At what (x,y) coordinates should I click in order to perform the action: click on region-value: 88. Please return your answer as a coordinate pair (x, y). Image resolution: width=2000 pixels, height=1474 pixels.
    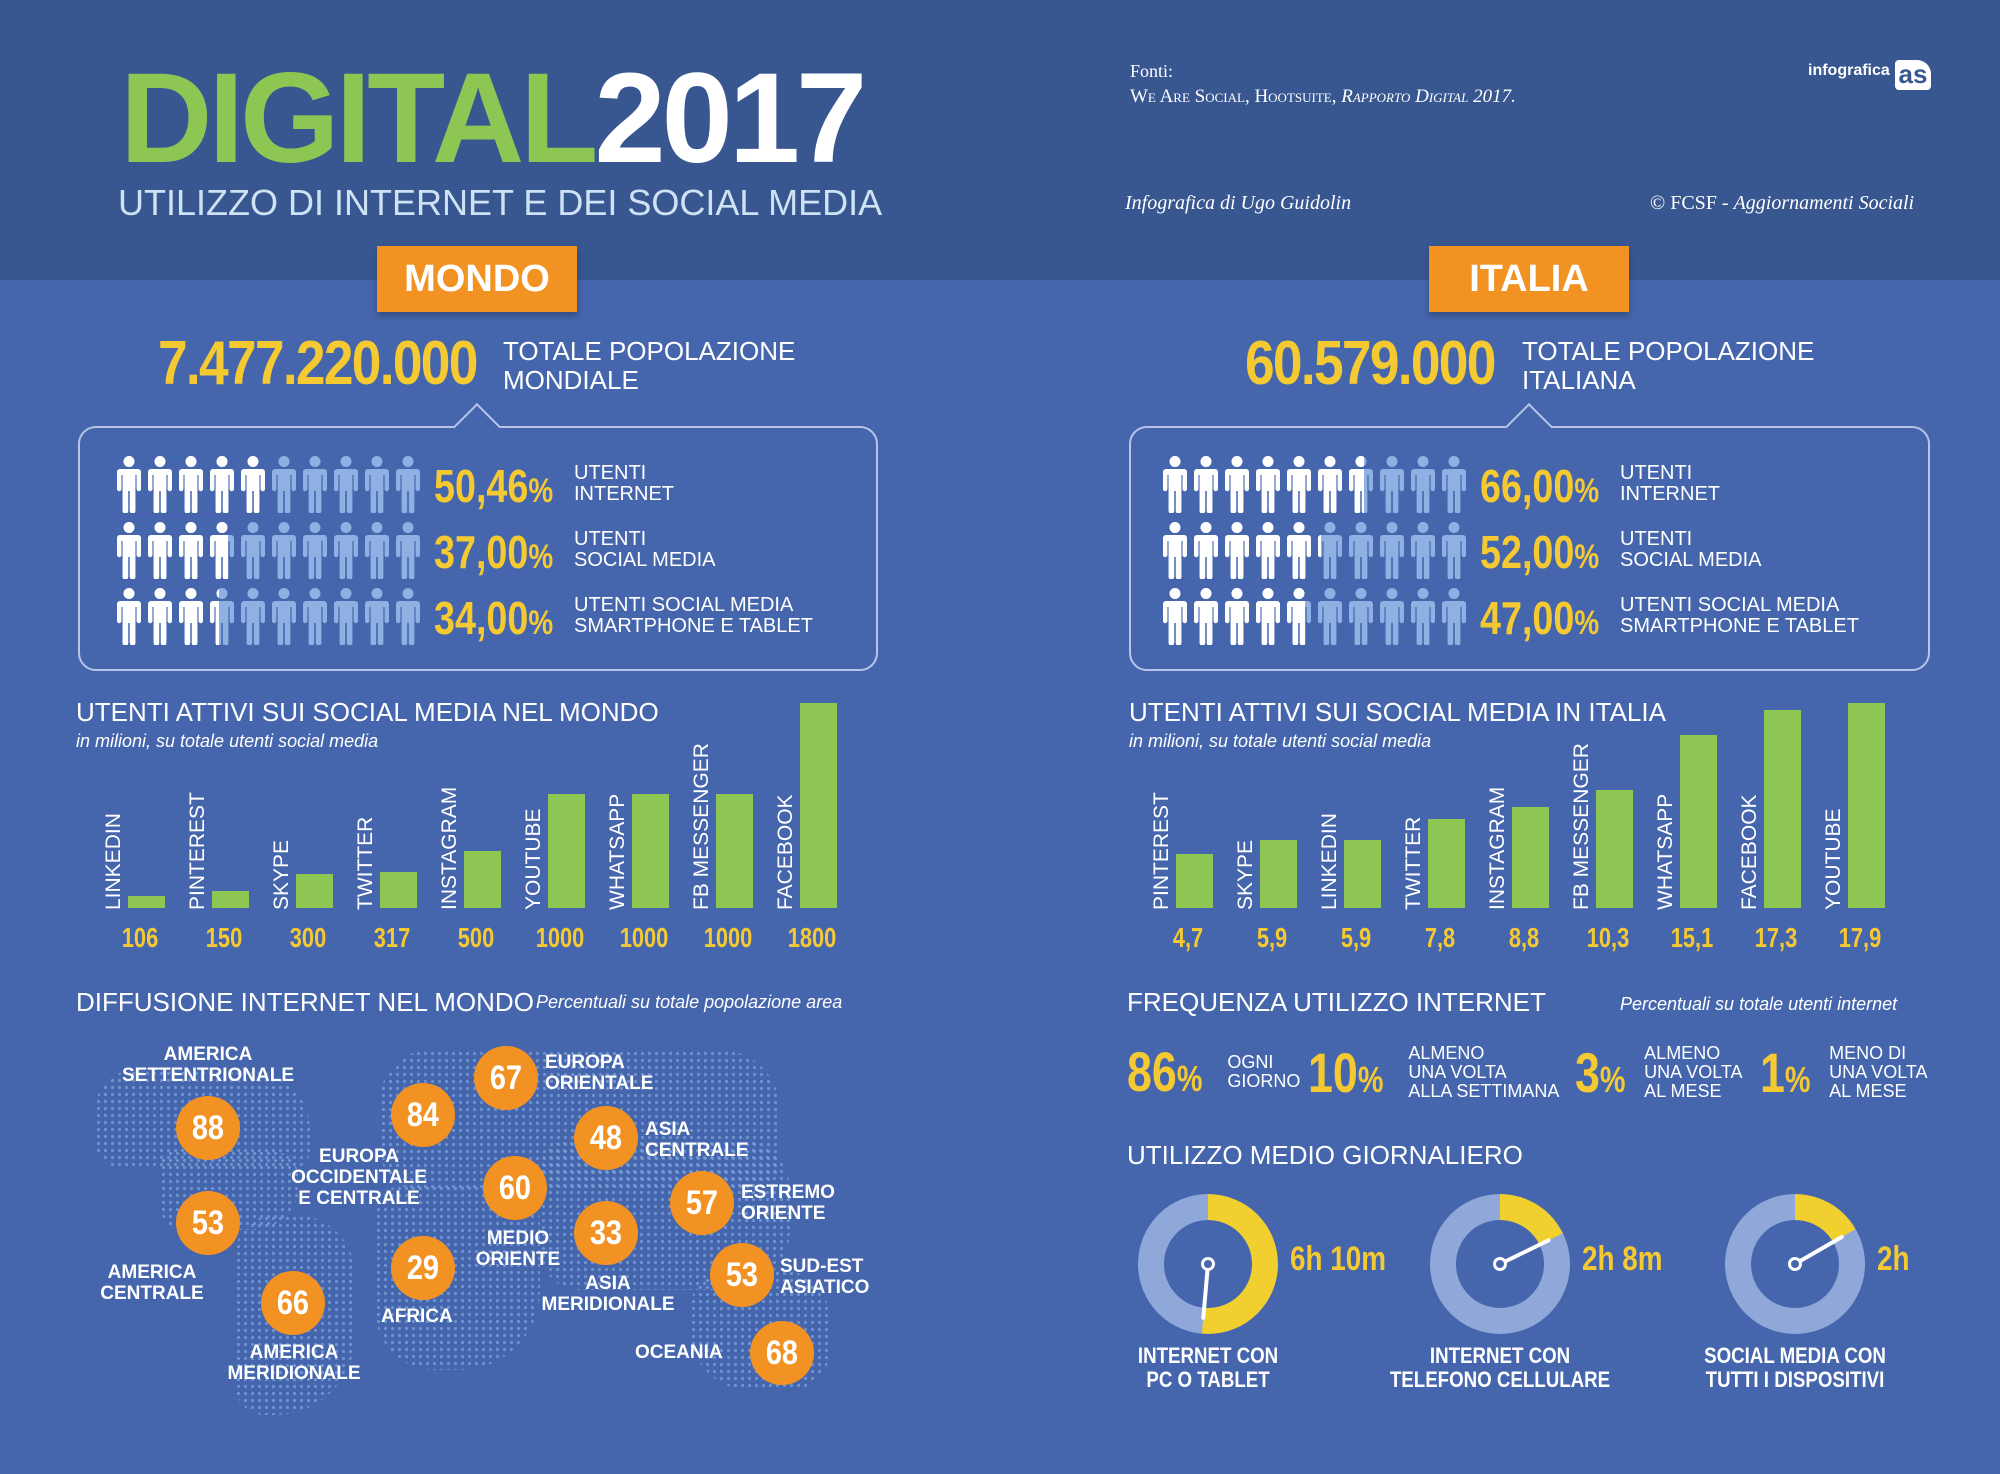
    Looking at the image, I should click on (208, 1128).